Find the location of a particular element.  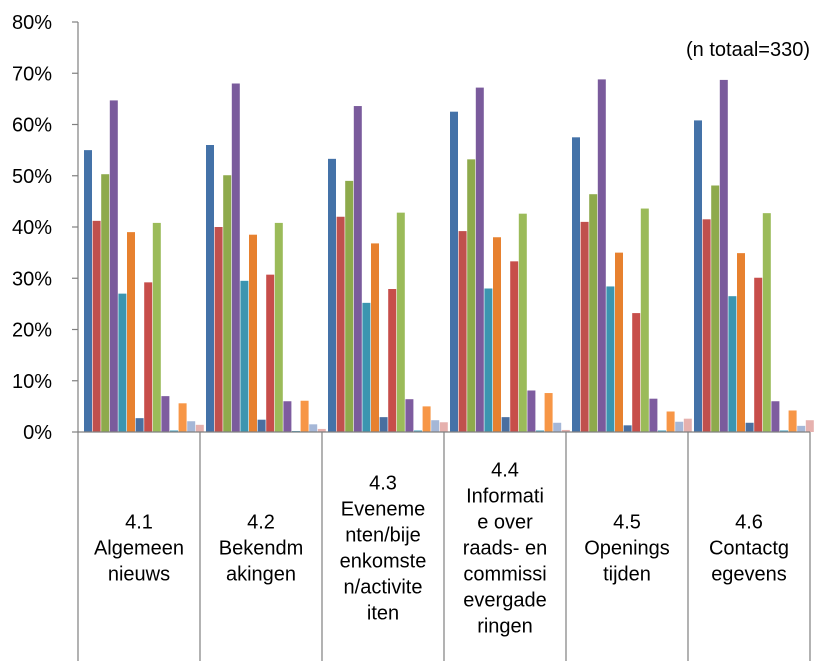

category-label-line: Informati is located at coordinates (505, 497).